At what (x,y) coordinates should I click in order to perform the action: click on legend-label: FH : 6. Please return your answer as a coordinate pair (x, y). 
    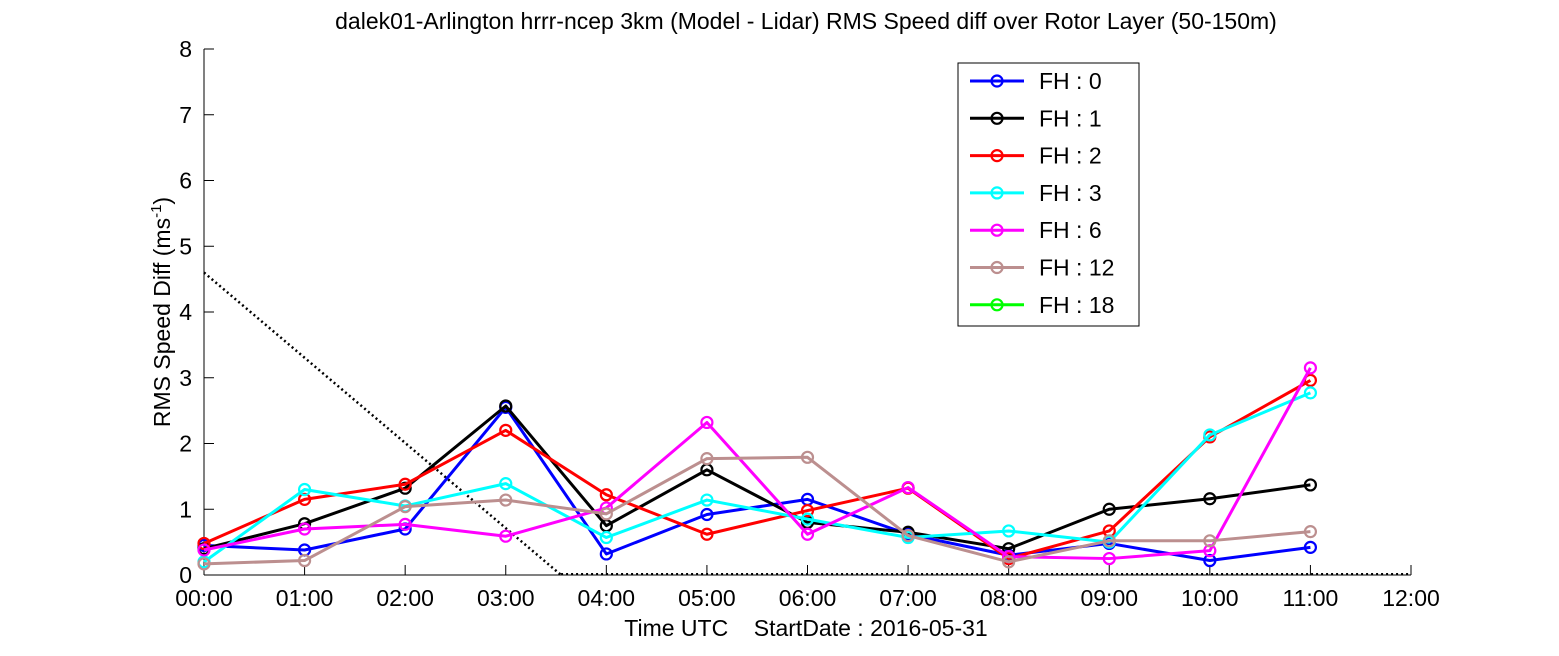
    Looking at the image, I should click on (1070, 230).